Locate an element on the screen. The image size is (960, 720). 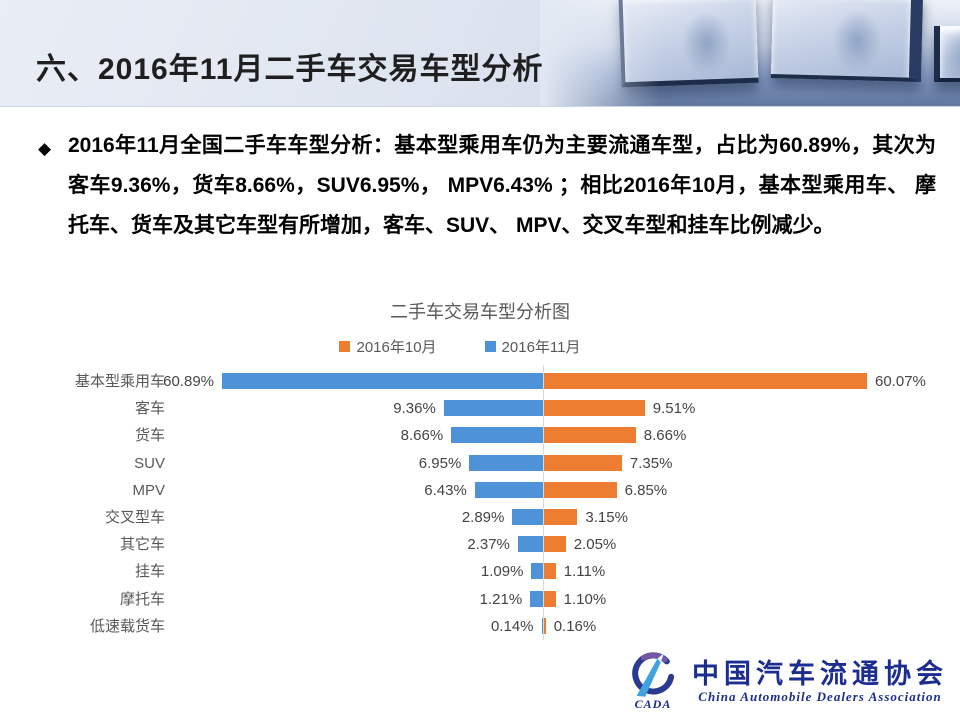
bar-value-label-left: 1.09% is located at coordinates (502, 572).